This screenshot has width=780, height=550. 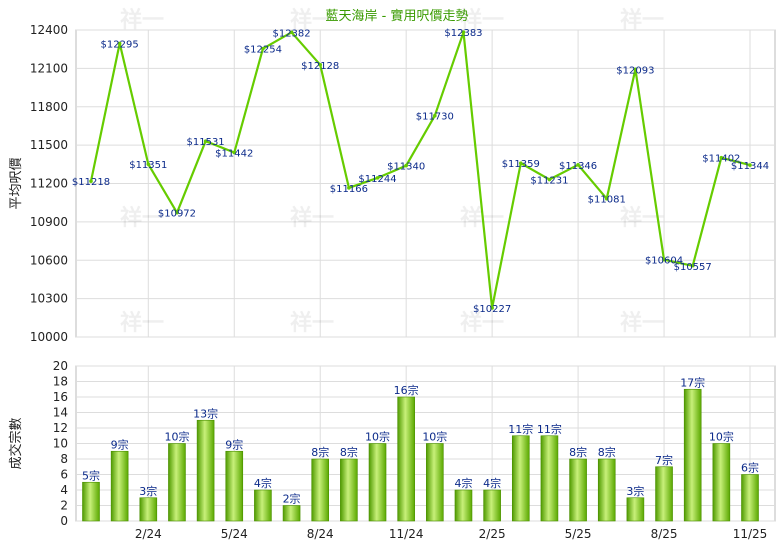 What do you see at coordinates (49, 145) in the screenshot?
I see `line-y-tick-label: 11500` at bounding box center [49, 145].